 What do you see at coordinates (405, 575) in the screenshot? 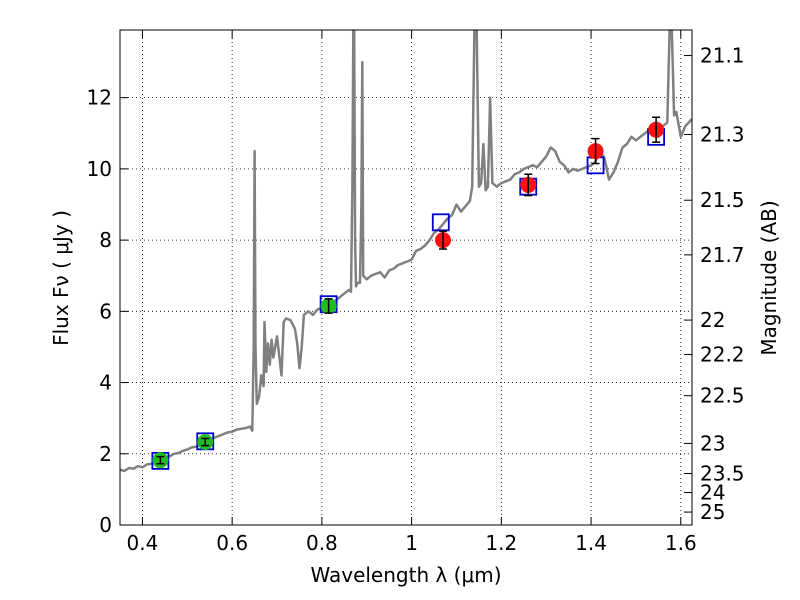
I see `x-axis-title: Wavelength λ (μm)` at bounding box center [405, 575].